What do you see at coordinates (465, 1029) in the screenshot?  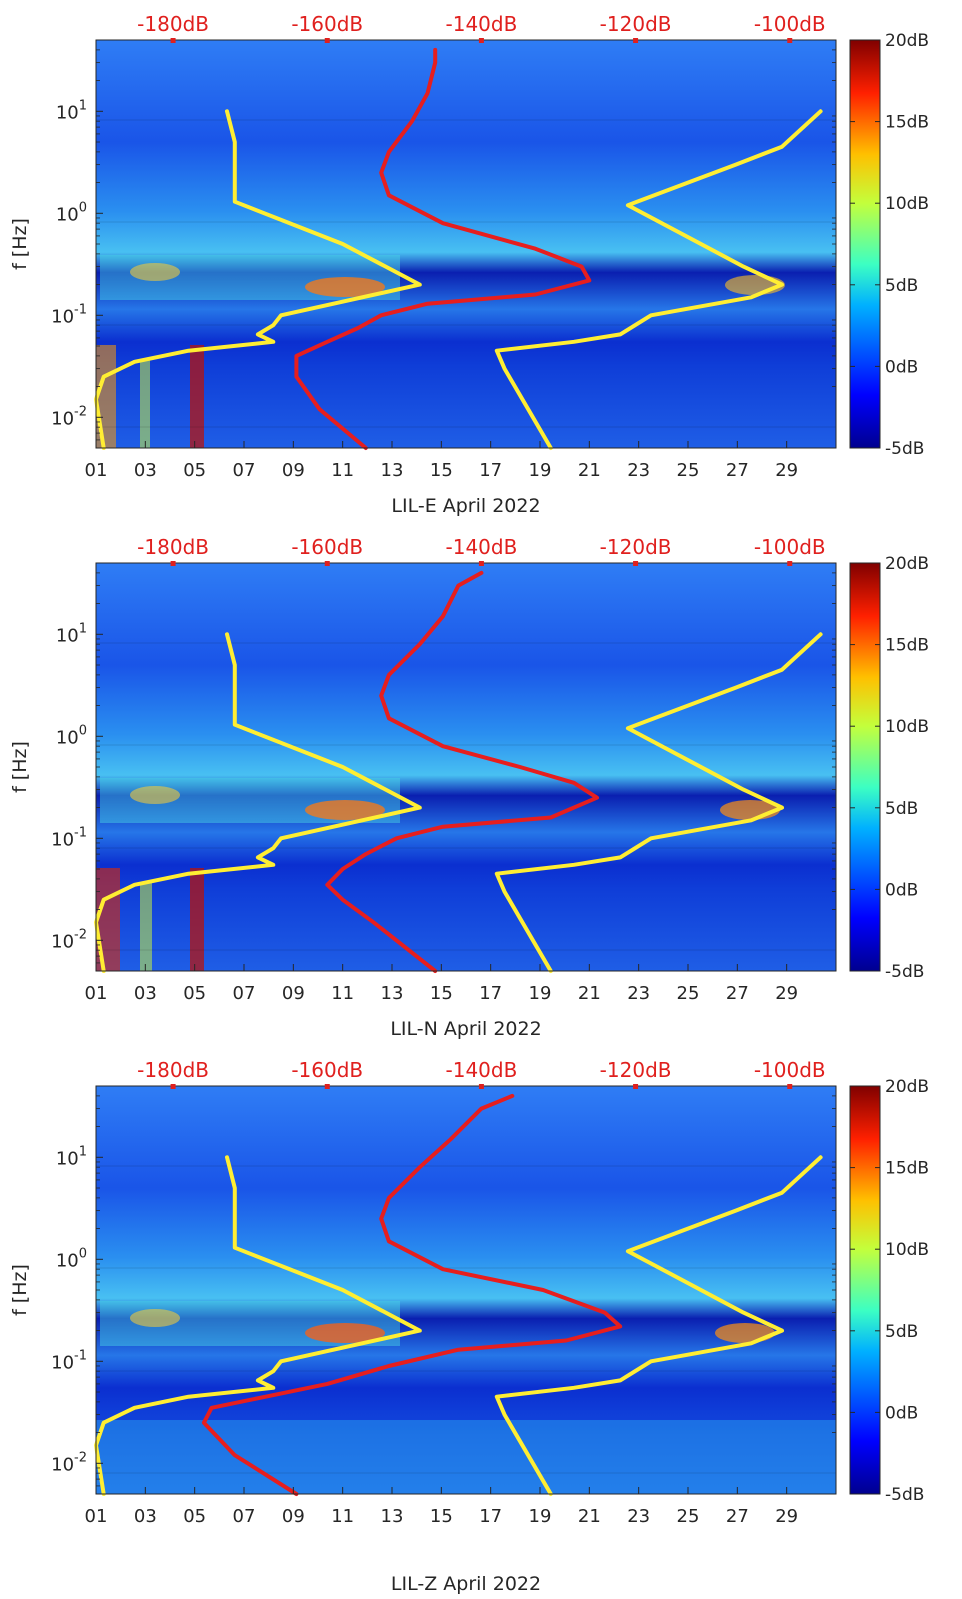 I see `x-axis-label: LIL-N April 2022` at bounding box center [465, 1029].